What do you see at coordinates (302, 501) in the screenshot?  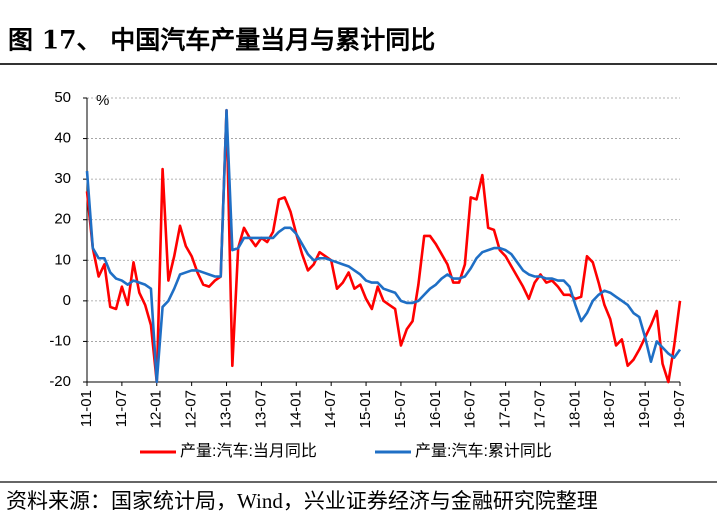 I see `source-note: 资料来源：国家统计局，Wind，兴业证券经济与金融研究院整理` at bounding box center [302, 501].